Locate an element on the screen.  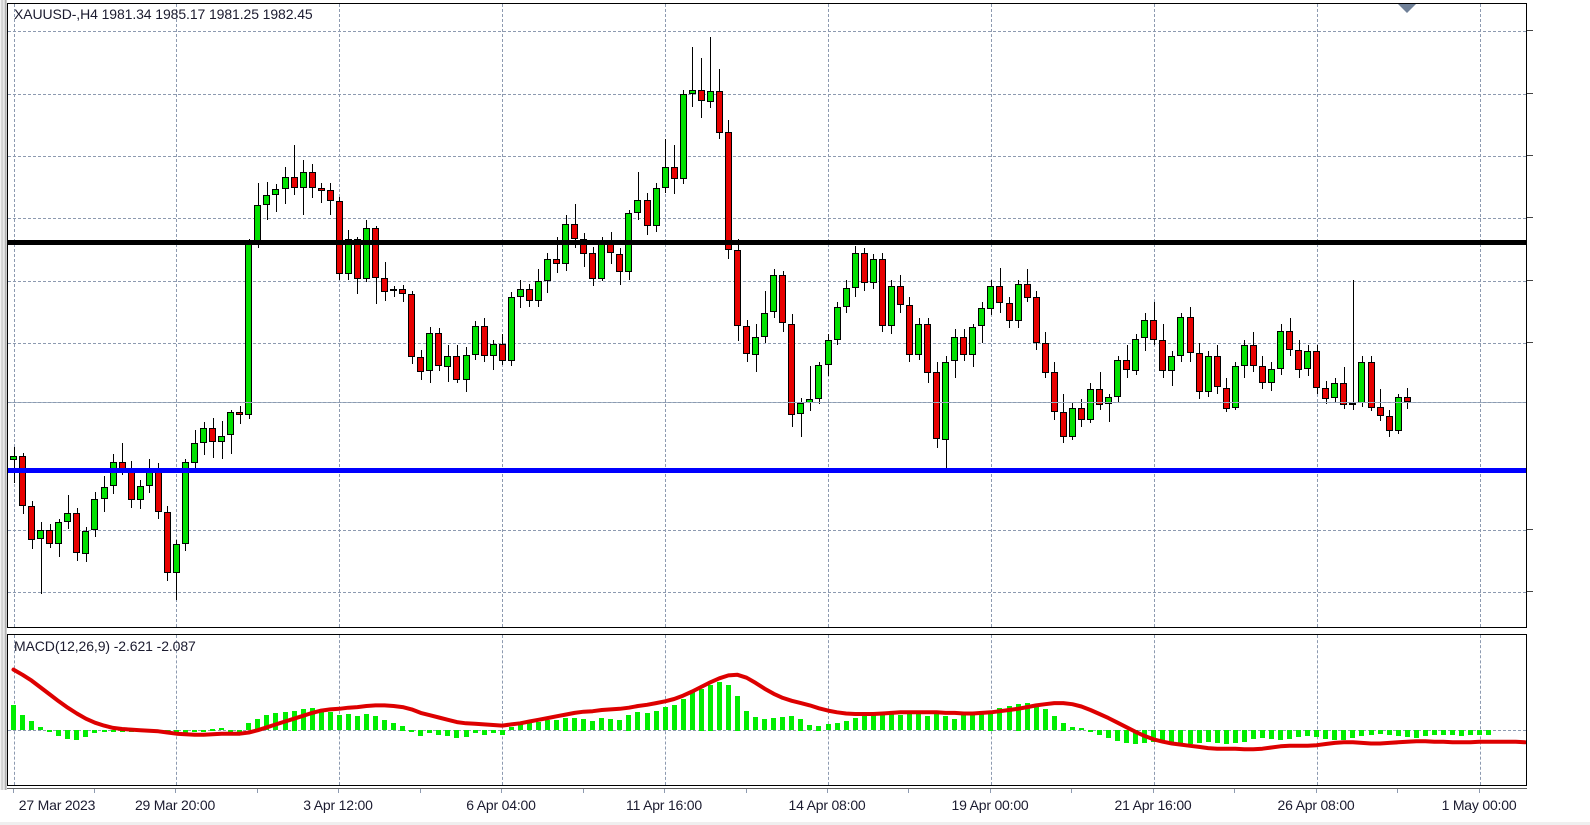
macd-zero-gridline is located at coordinates (767, 730).